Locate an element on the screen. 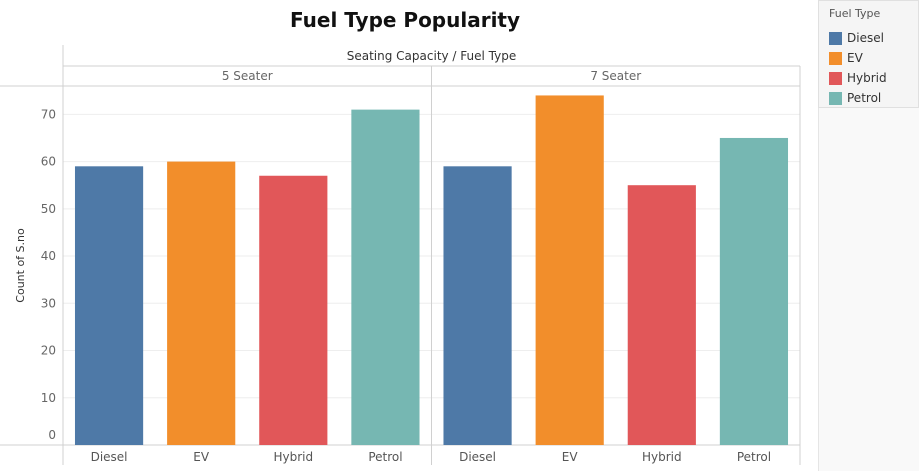 The width and height of the screenshot is (919, 471). y-tick-label: 0 is located at coordinates (52, 435).